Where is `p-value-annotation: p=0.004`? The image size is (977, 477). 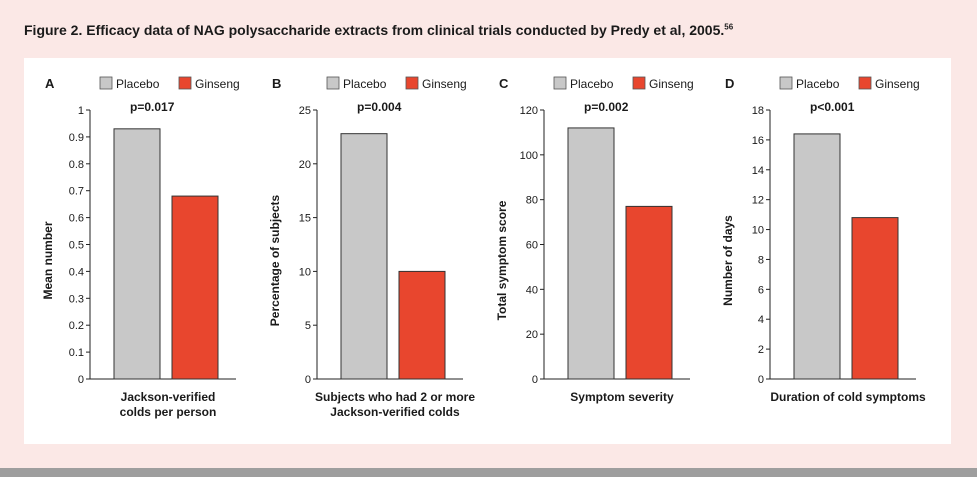 p-value-annotation: p=0.004 is located at coordinates (379, 107).